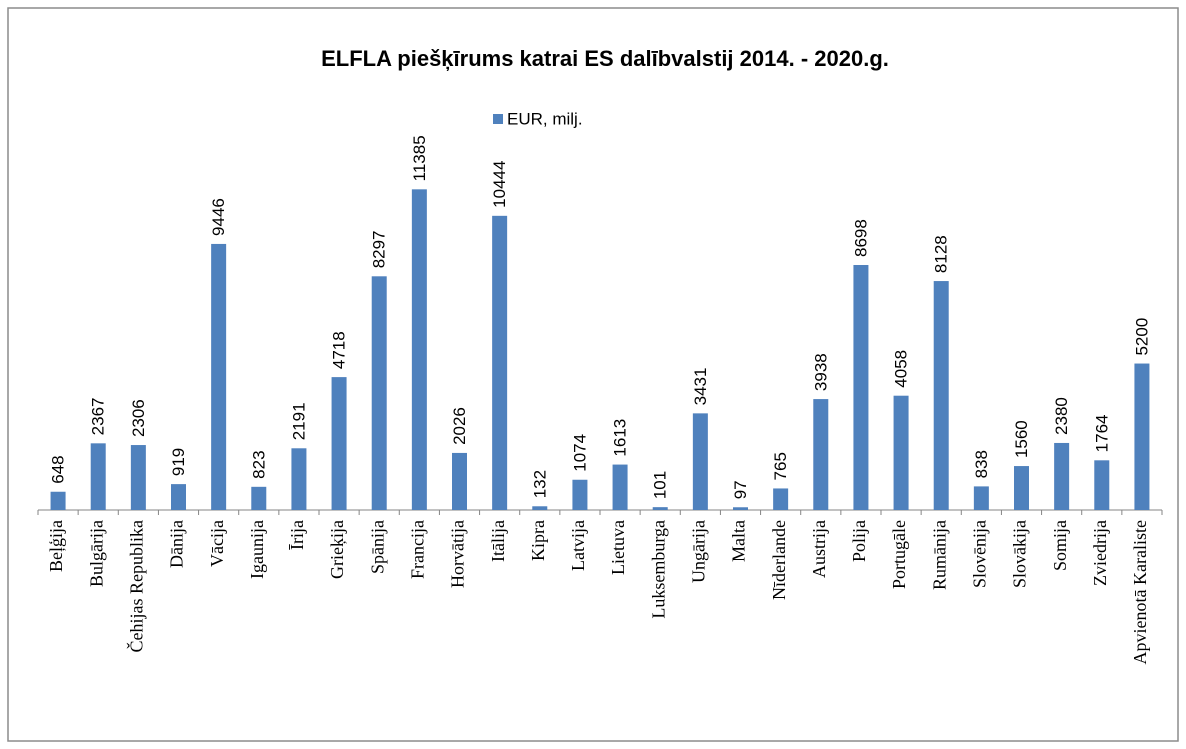 The height and width of the screenshot is (749, 1186). What do you see at coordinates (98, 417) in the screenshot?
I see `value-label: 2367` at bounding box center [98, 417].